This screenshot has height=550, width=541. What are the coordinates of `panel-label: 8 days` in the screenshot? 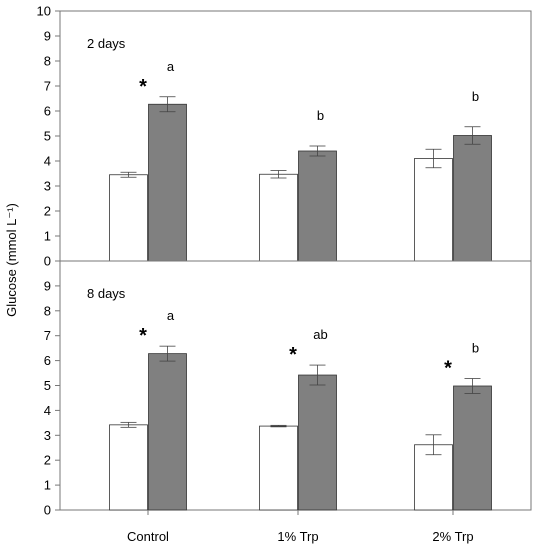 It's located at (106, 293).